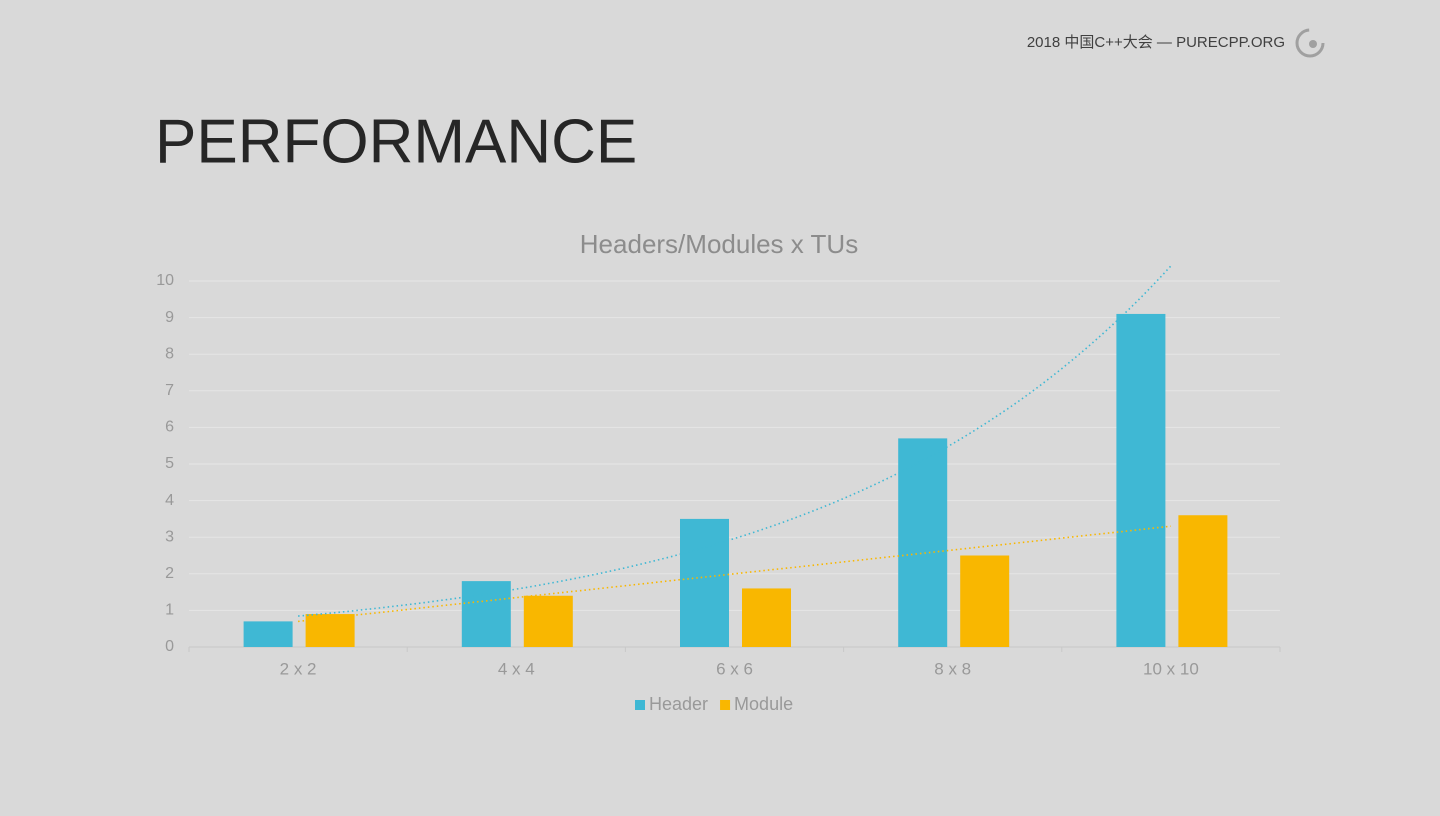 Image resolution: width=1440 pixels, height=816 pixels. Describe the element at coordinates (169, 353) in the screenshot. I see `y-tick-label: 8` at that location.